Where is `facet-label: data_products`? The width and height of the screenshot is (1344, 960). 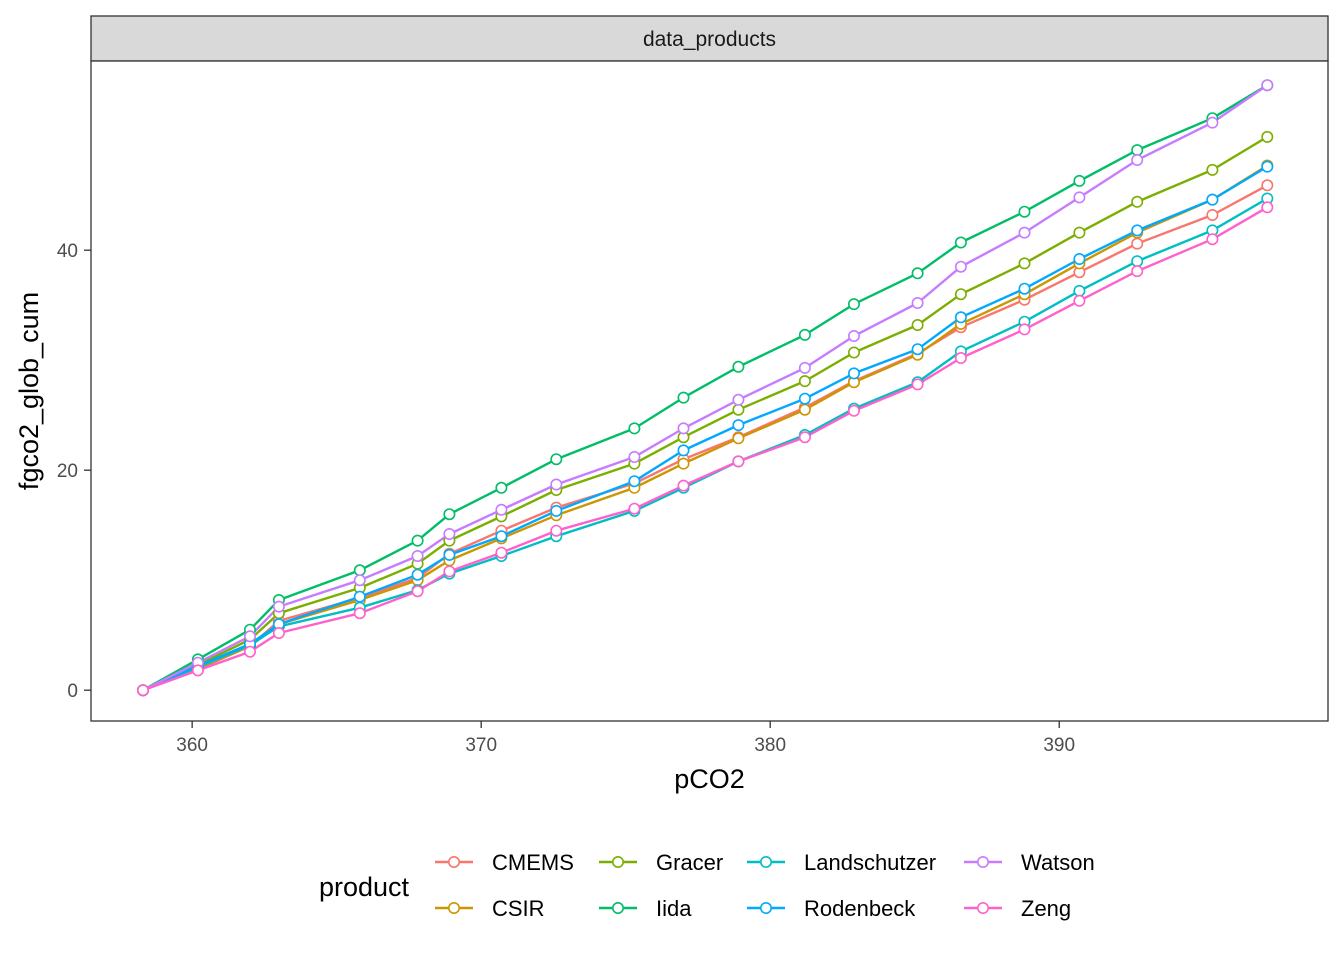 facet-label: data_products is located at coordinates (709, 39).